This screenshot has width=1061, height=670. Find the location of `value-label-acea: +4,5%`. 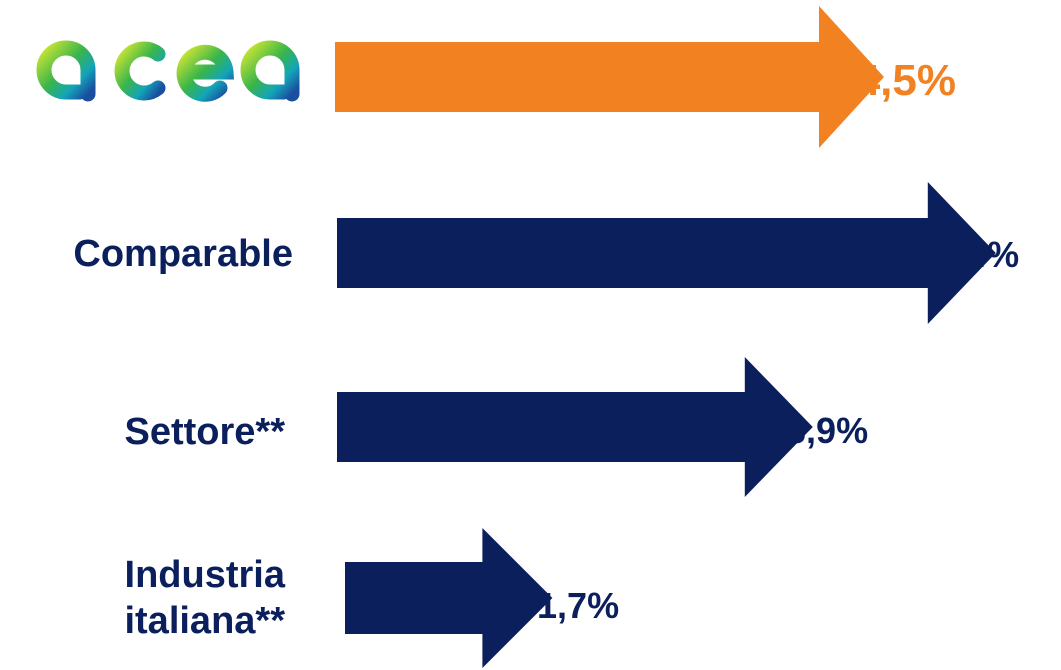

value-label-acea: +4,5% is located at coordinates (893, 80).